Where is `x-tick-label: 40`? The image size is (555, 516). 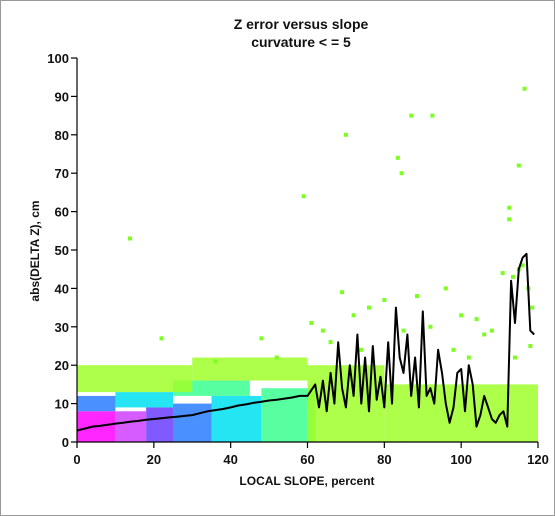 x-tick-label: 40 is located at coordinates (230, 459).